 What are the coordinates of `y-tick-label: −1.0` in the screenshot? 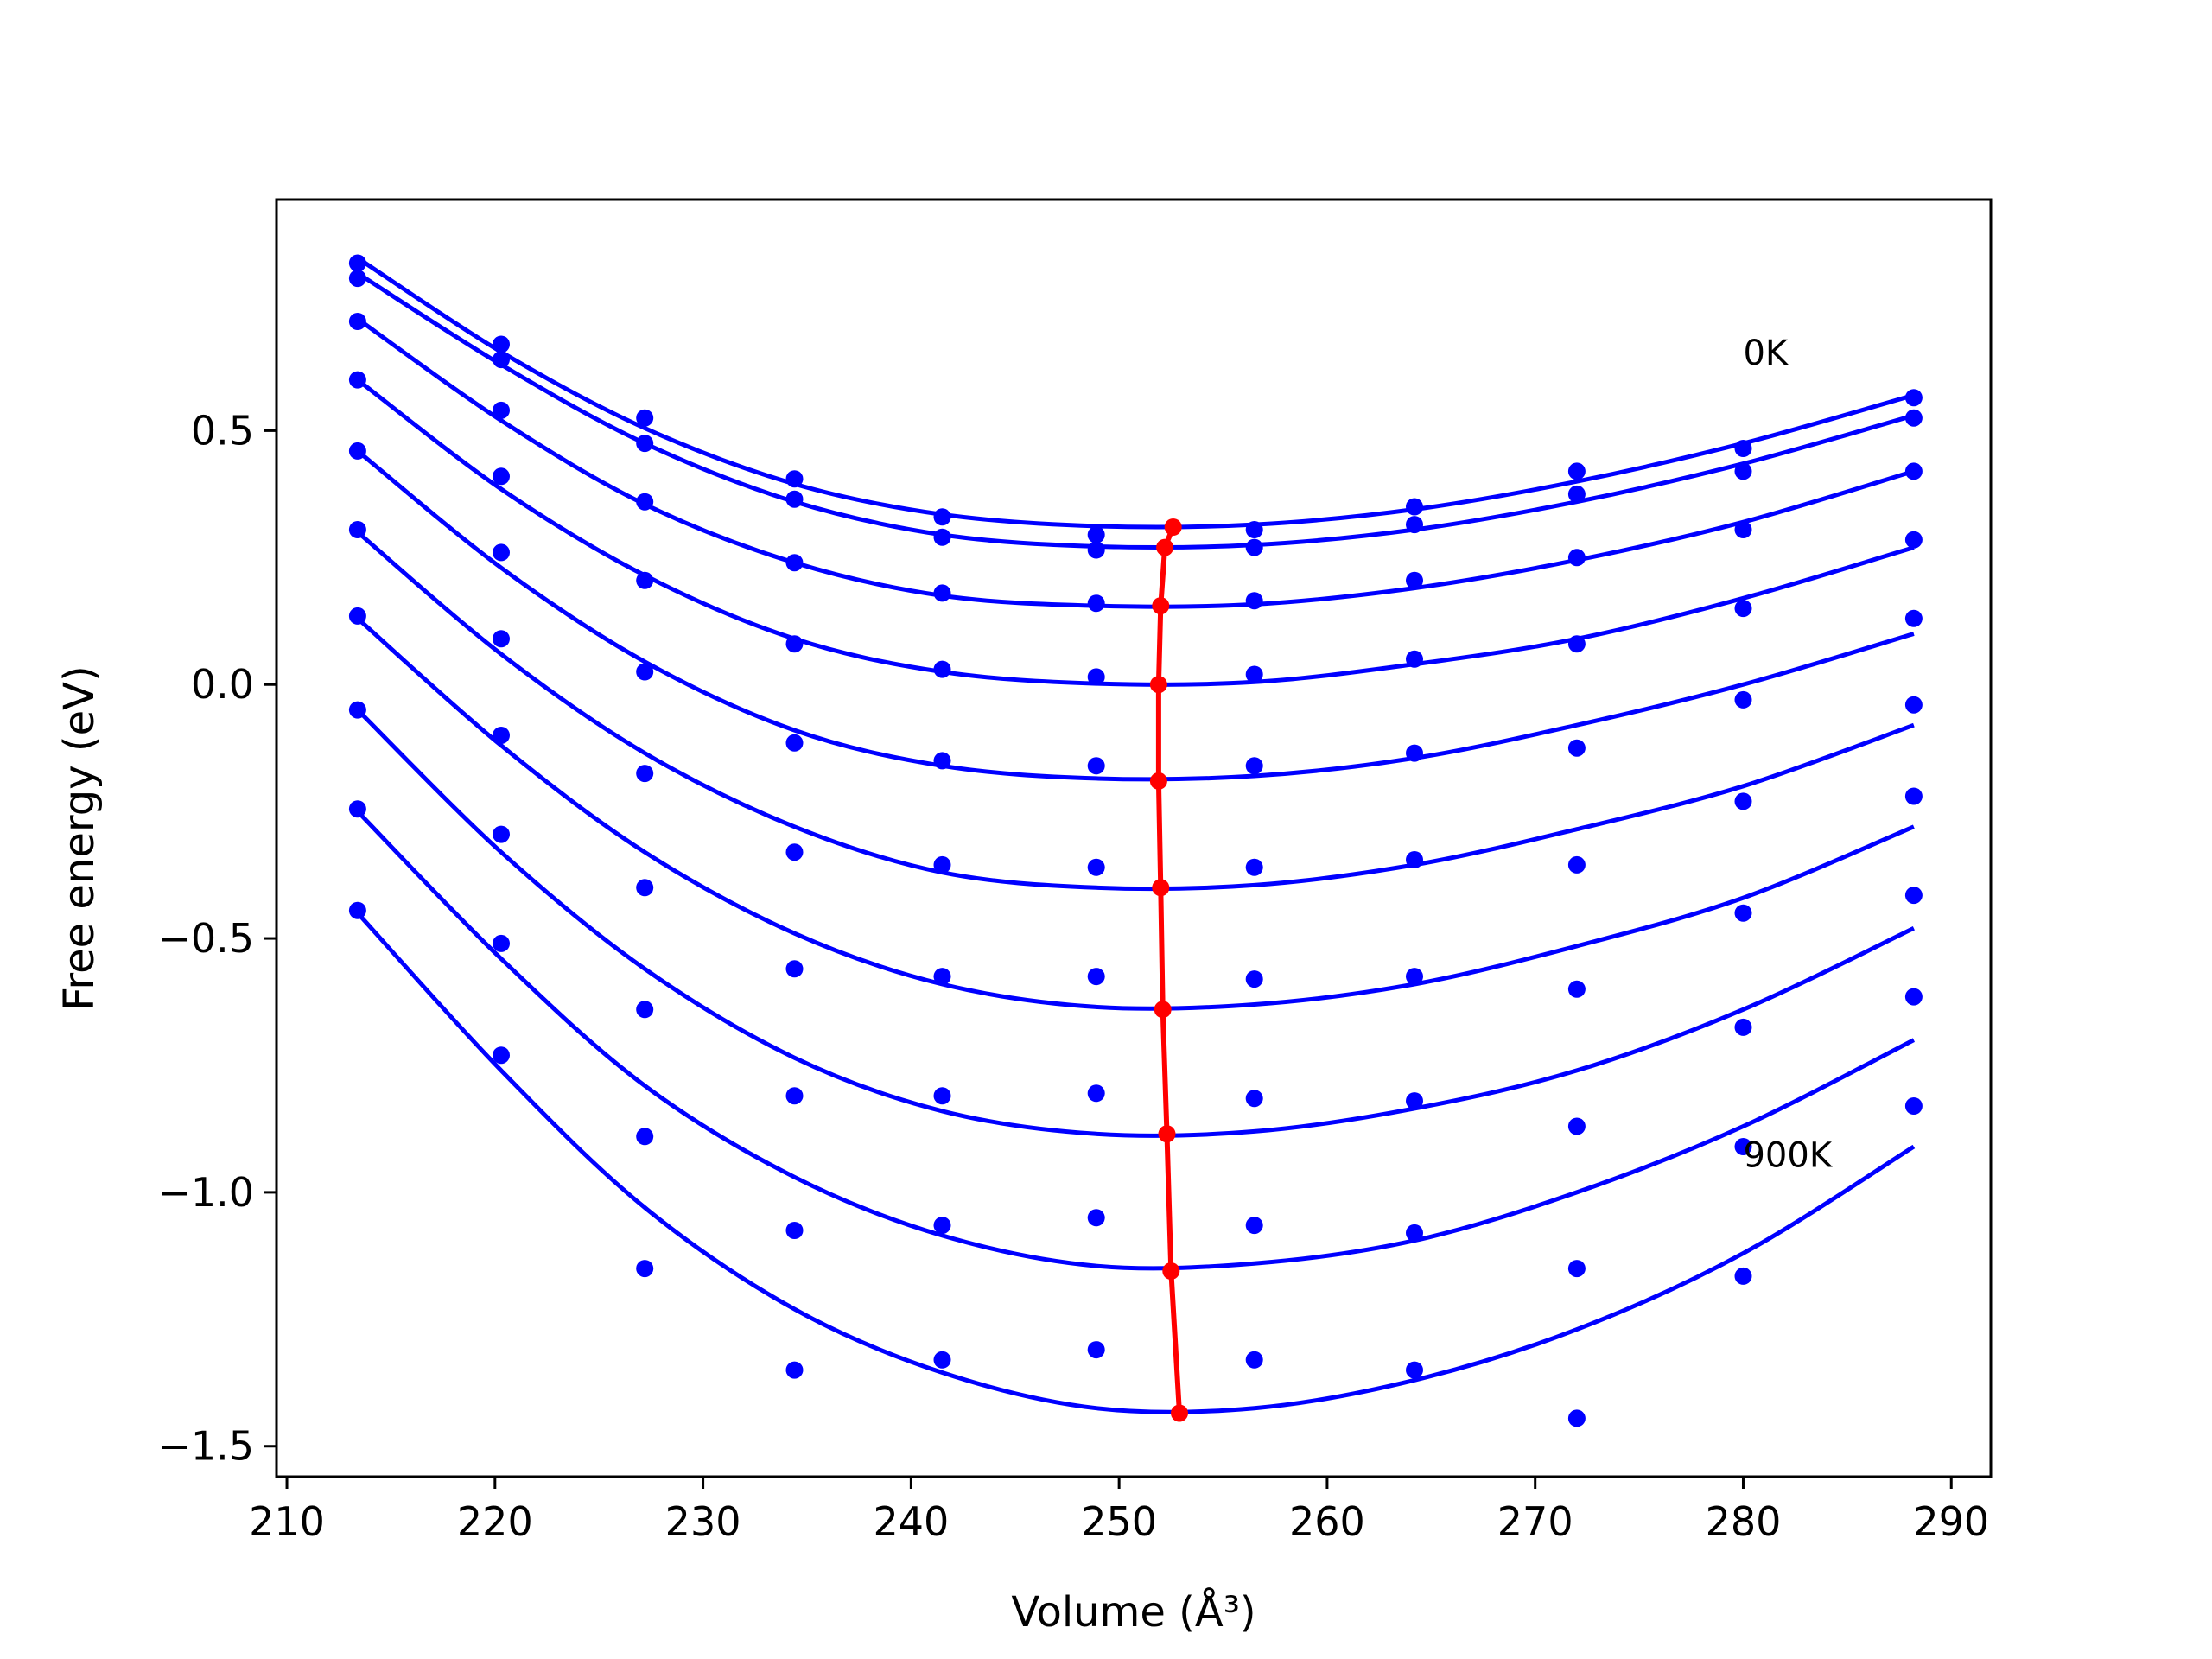 It's located at (205, 1192).